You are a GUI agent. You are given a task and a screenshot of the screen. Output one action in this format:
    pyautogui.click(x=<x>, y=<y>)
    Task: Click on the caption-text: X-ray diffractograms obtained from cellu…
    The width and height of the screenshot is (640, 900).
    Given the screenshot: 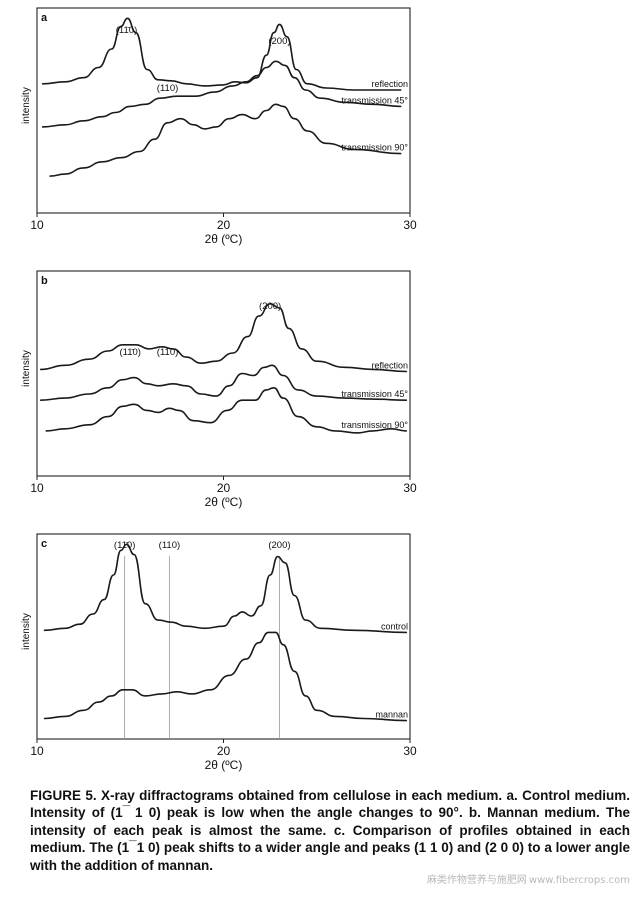 What is the action you would take?
    pyautogui.click(x=330, y=830)
    